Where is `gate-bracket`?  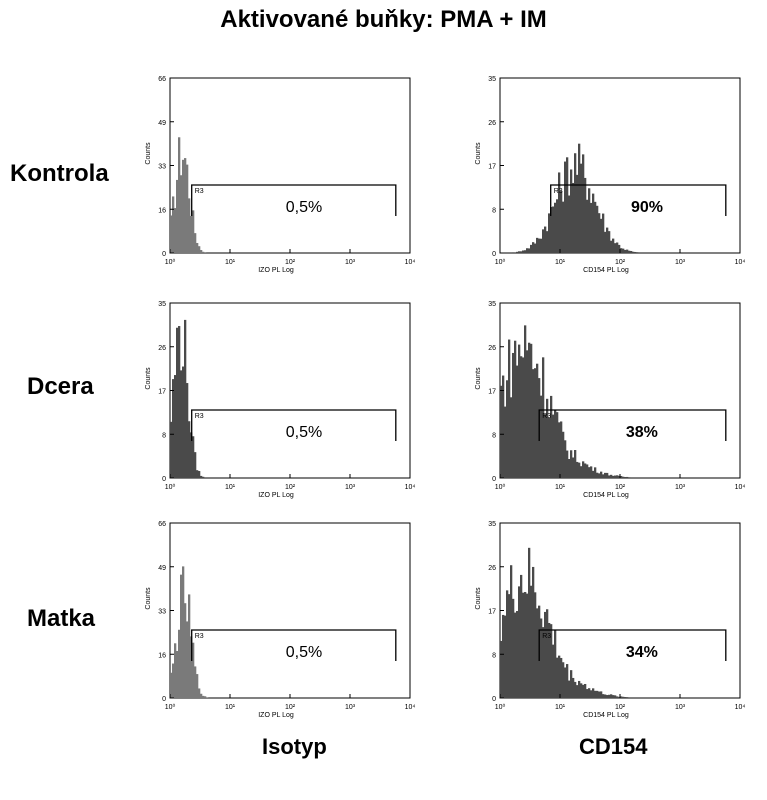
gate-bracket is located at coordinates (632, 425).